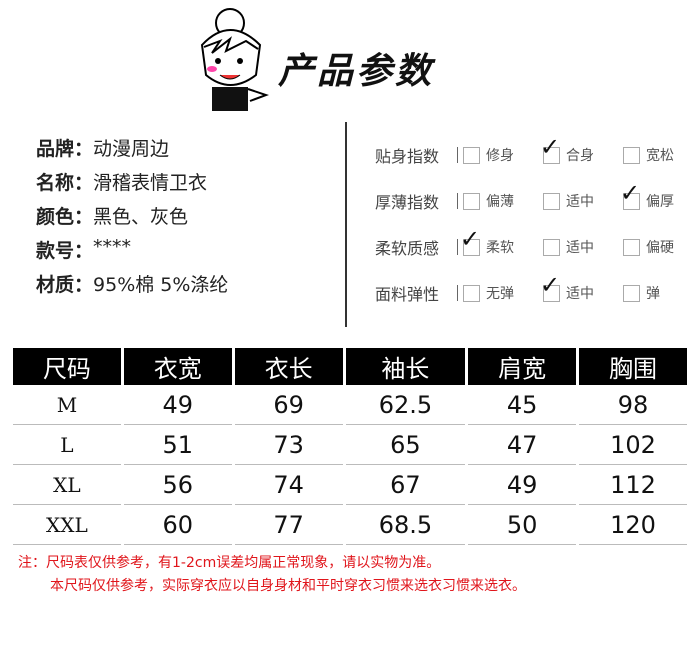  Describe the element at coordinates (288, 405) in the screenshot. I see `table-cell: 69` at that location.